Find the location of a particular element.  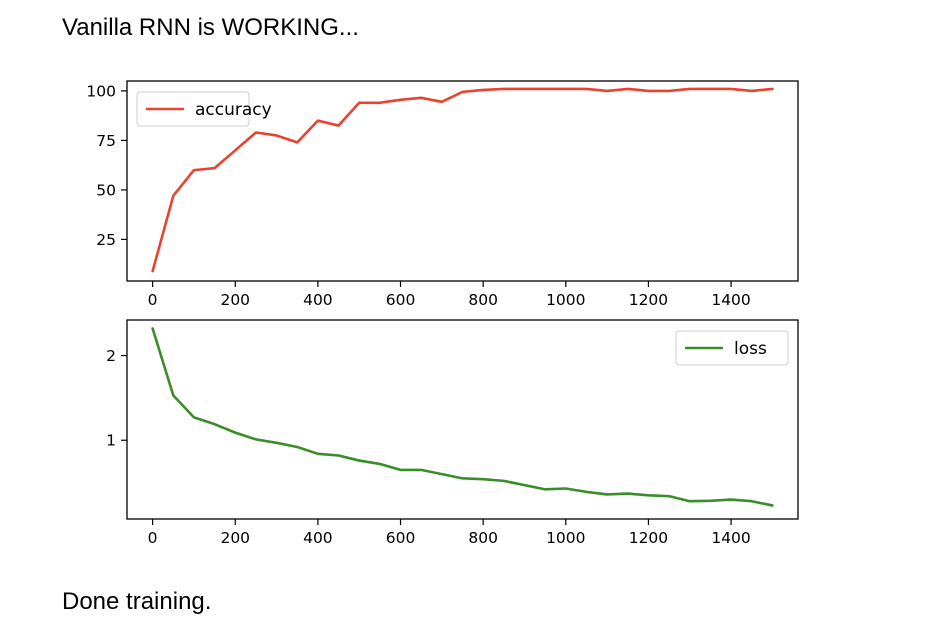

y-tick-label: 1 is located at coordinates (111, 441).